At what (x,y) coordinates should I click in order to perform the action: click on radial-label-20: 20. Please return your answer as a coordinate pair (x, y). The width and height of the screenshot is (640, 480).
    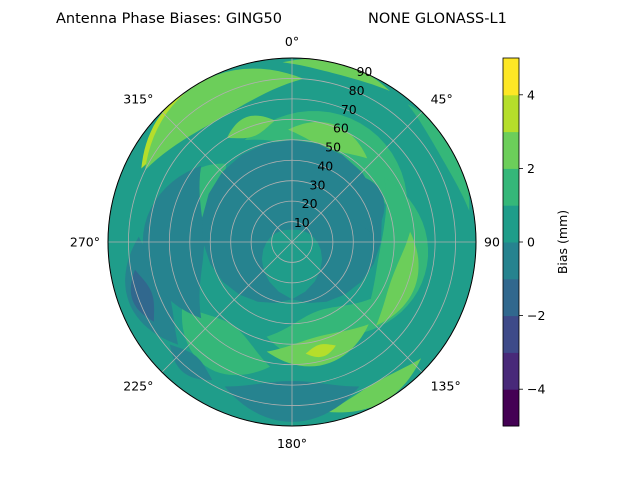
    Looking at the image, I should click on (310, 203).